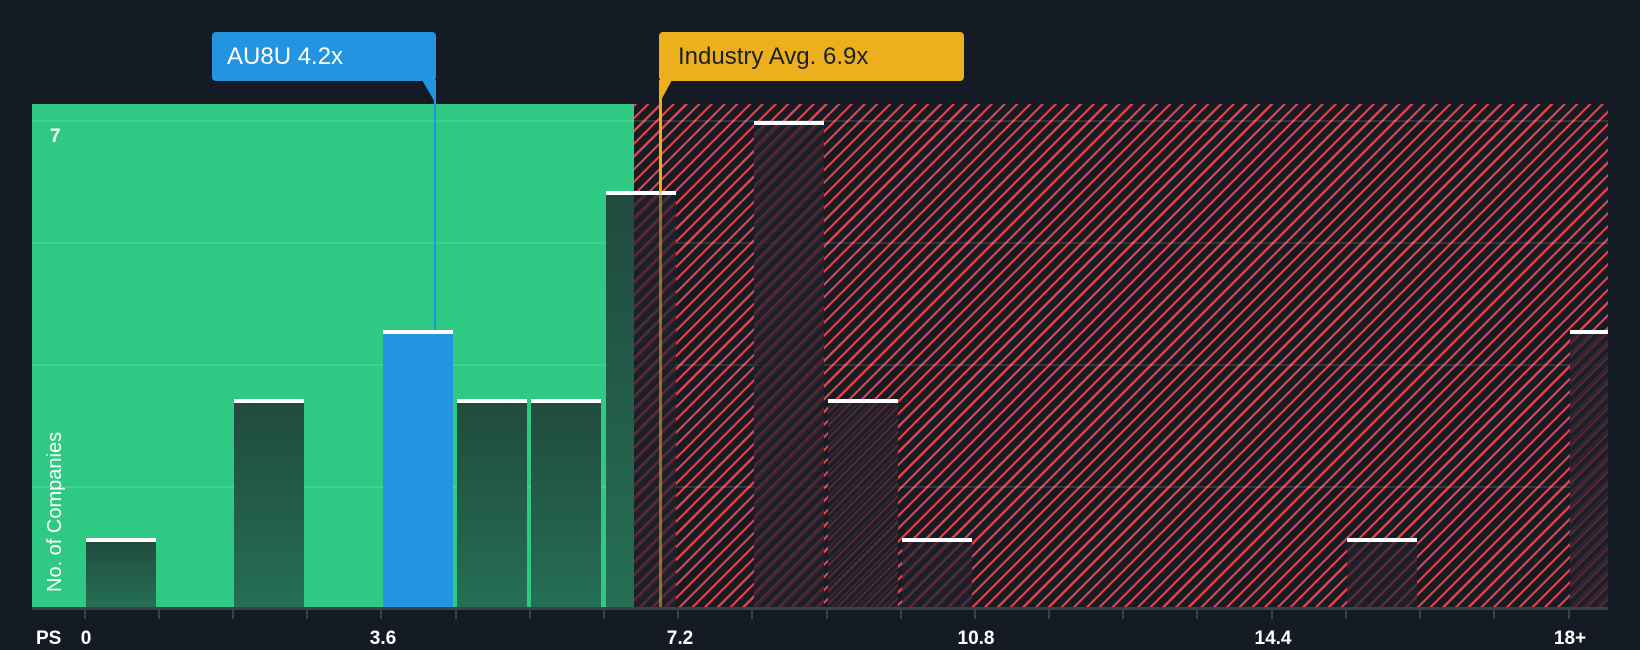 The height and width of the screenshot is (650, 1640). Describe the element at coordinates (665, 92) in the screenshot. I see `industry-callout-tail` at that location.